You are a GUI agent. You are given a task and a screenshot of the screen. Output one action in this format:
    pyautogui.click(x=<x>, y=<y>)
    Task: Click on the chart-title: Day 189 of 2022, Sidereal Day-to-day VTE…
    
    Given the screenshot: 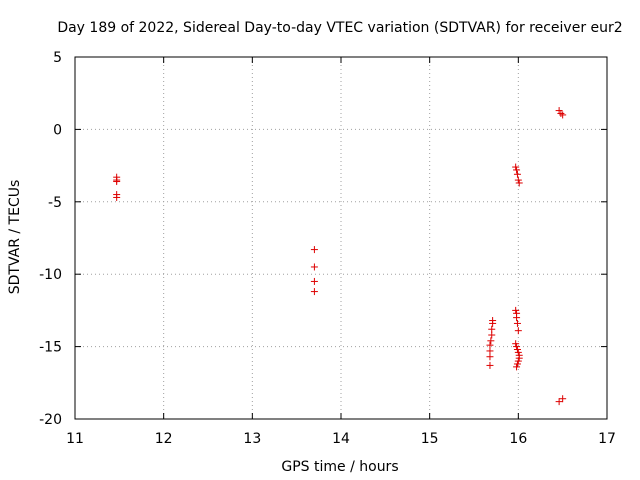 What is the action you would take?
    pyautogui.click(x=339, y=28)
    